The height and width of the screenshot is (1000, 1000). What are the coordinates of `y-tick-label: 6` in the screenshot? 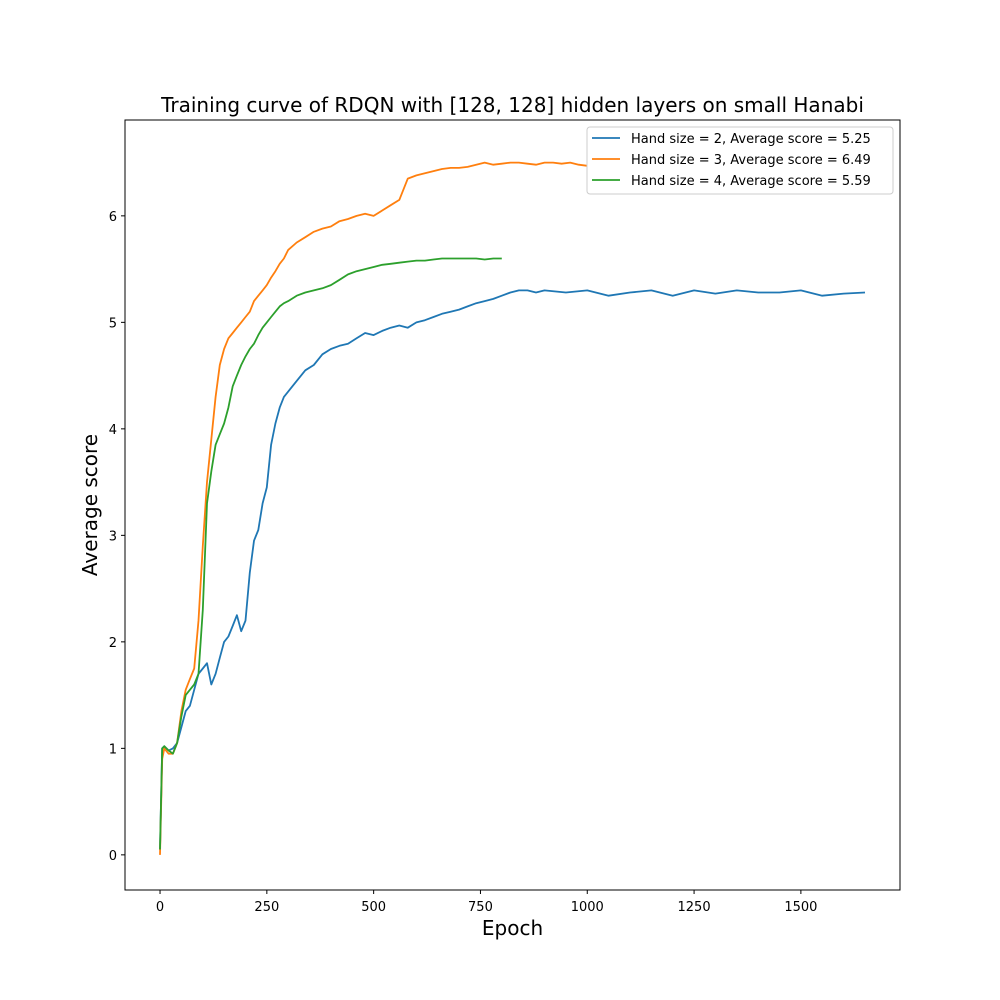 It's located at (113, 217).